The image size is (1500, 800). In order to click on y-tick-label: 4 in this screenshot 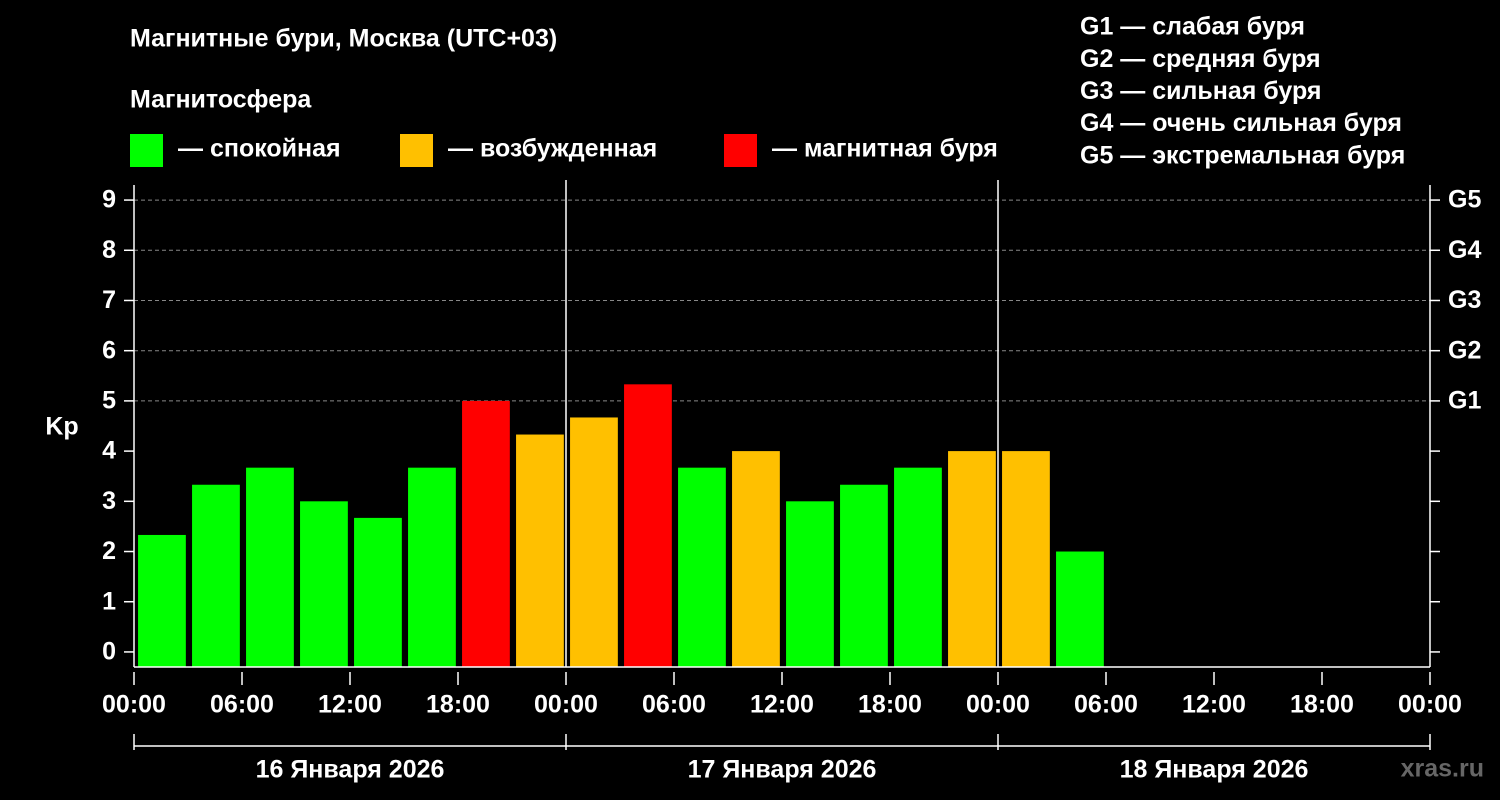, I will do `click(109, 451)`.